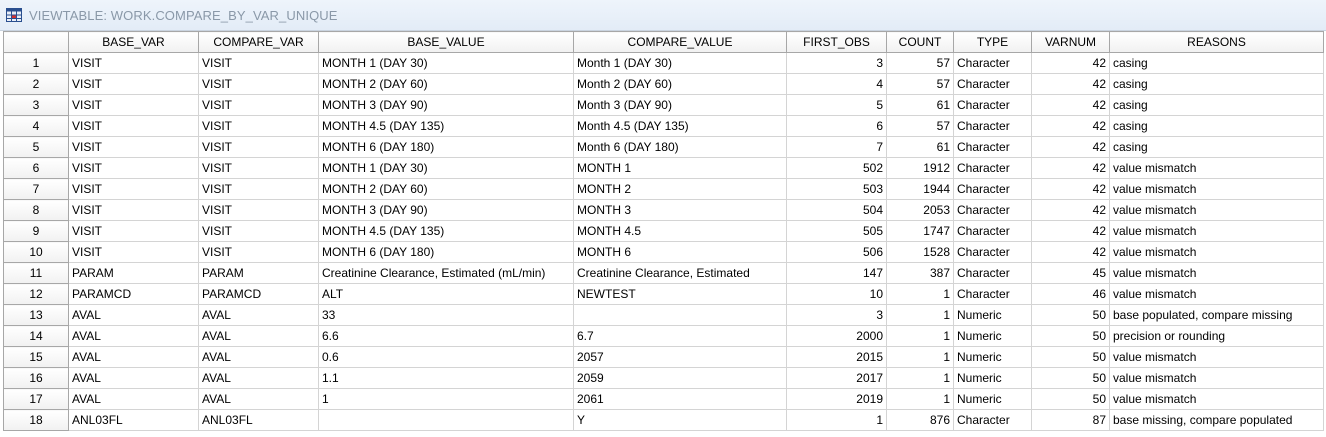 This screenshot has height=437, width=1326. Describe the element at coordinates (1070, 42) in the screenshot. I see `column-header-varnum: VARNUM` at that location.